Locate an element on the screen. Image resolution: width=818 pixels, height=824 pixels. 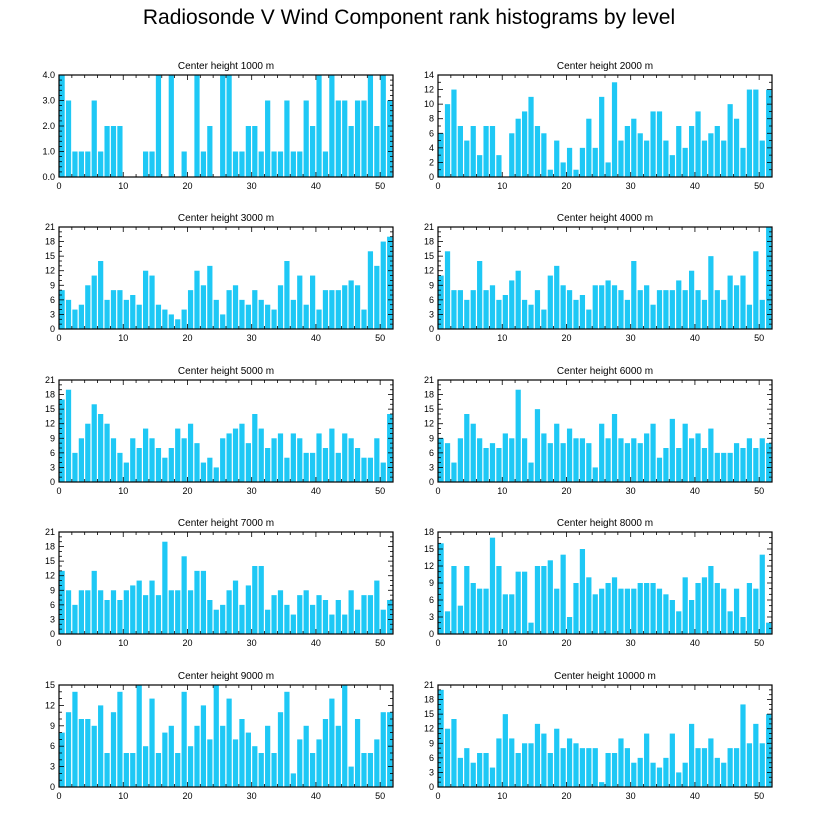
y-tick-label: 9 is located at coordinates (52, 285).